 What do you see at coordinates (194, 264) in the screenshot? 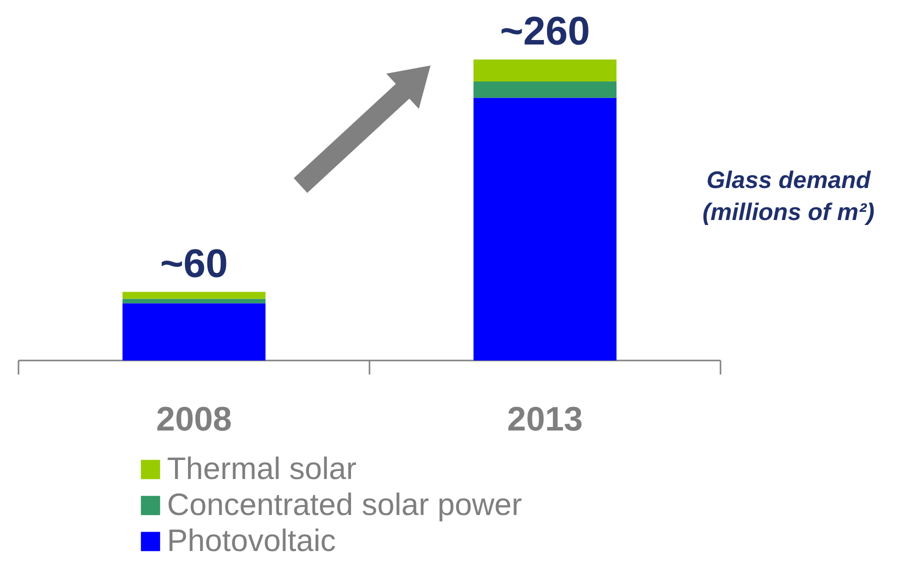
I see `annotation: ~60` at bounding box center [194, 264].